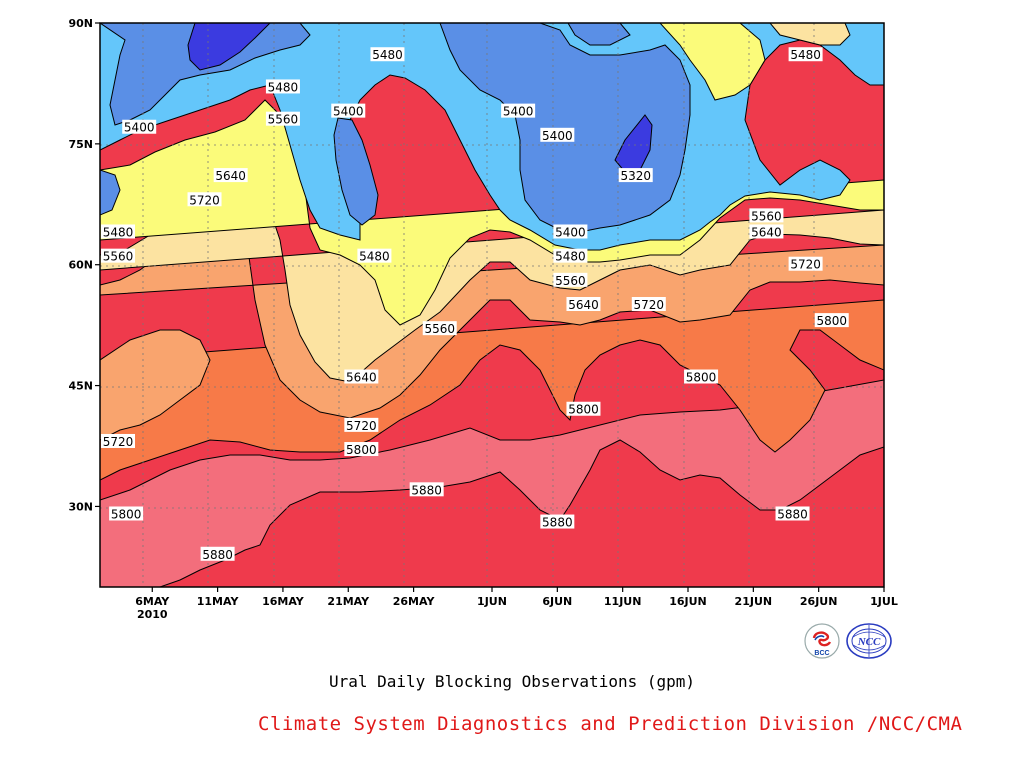  Describe the element at coordinates (218, 601) in the screenshot. I see `x-tick-label: 11MAY` at that location.